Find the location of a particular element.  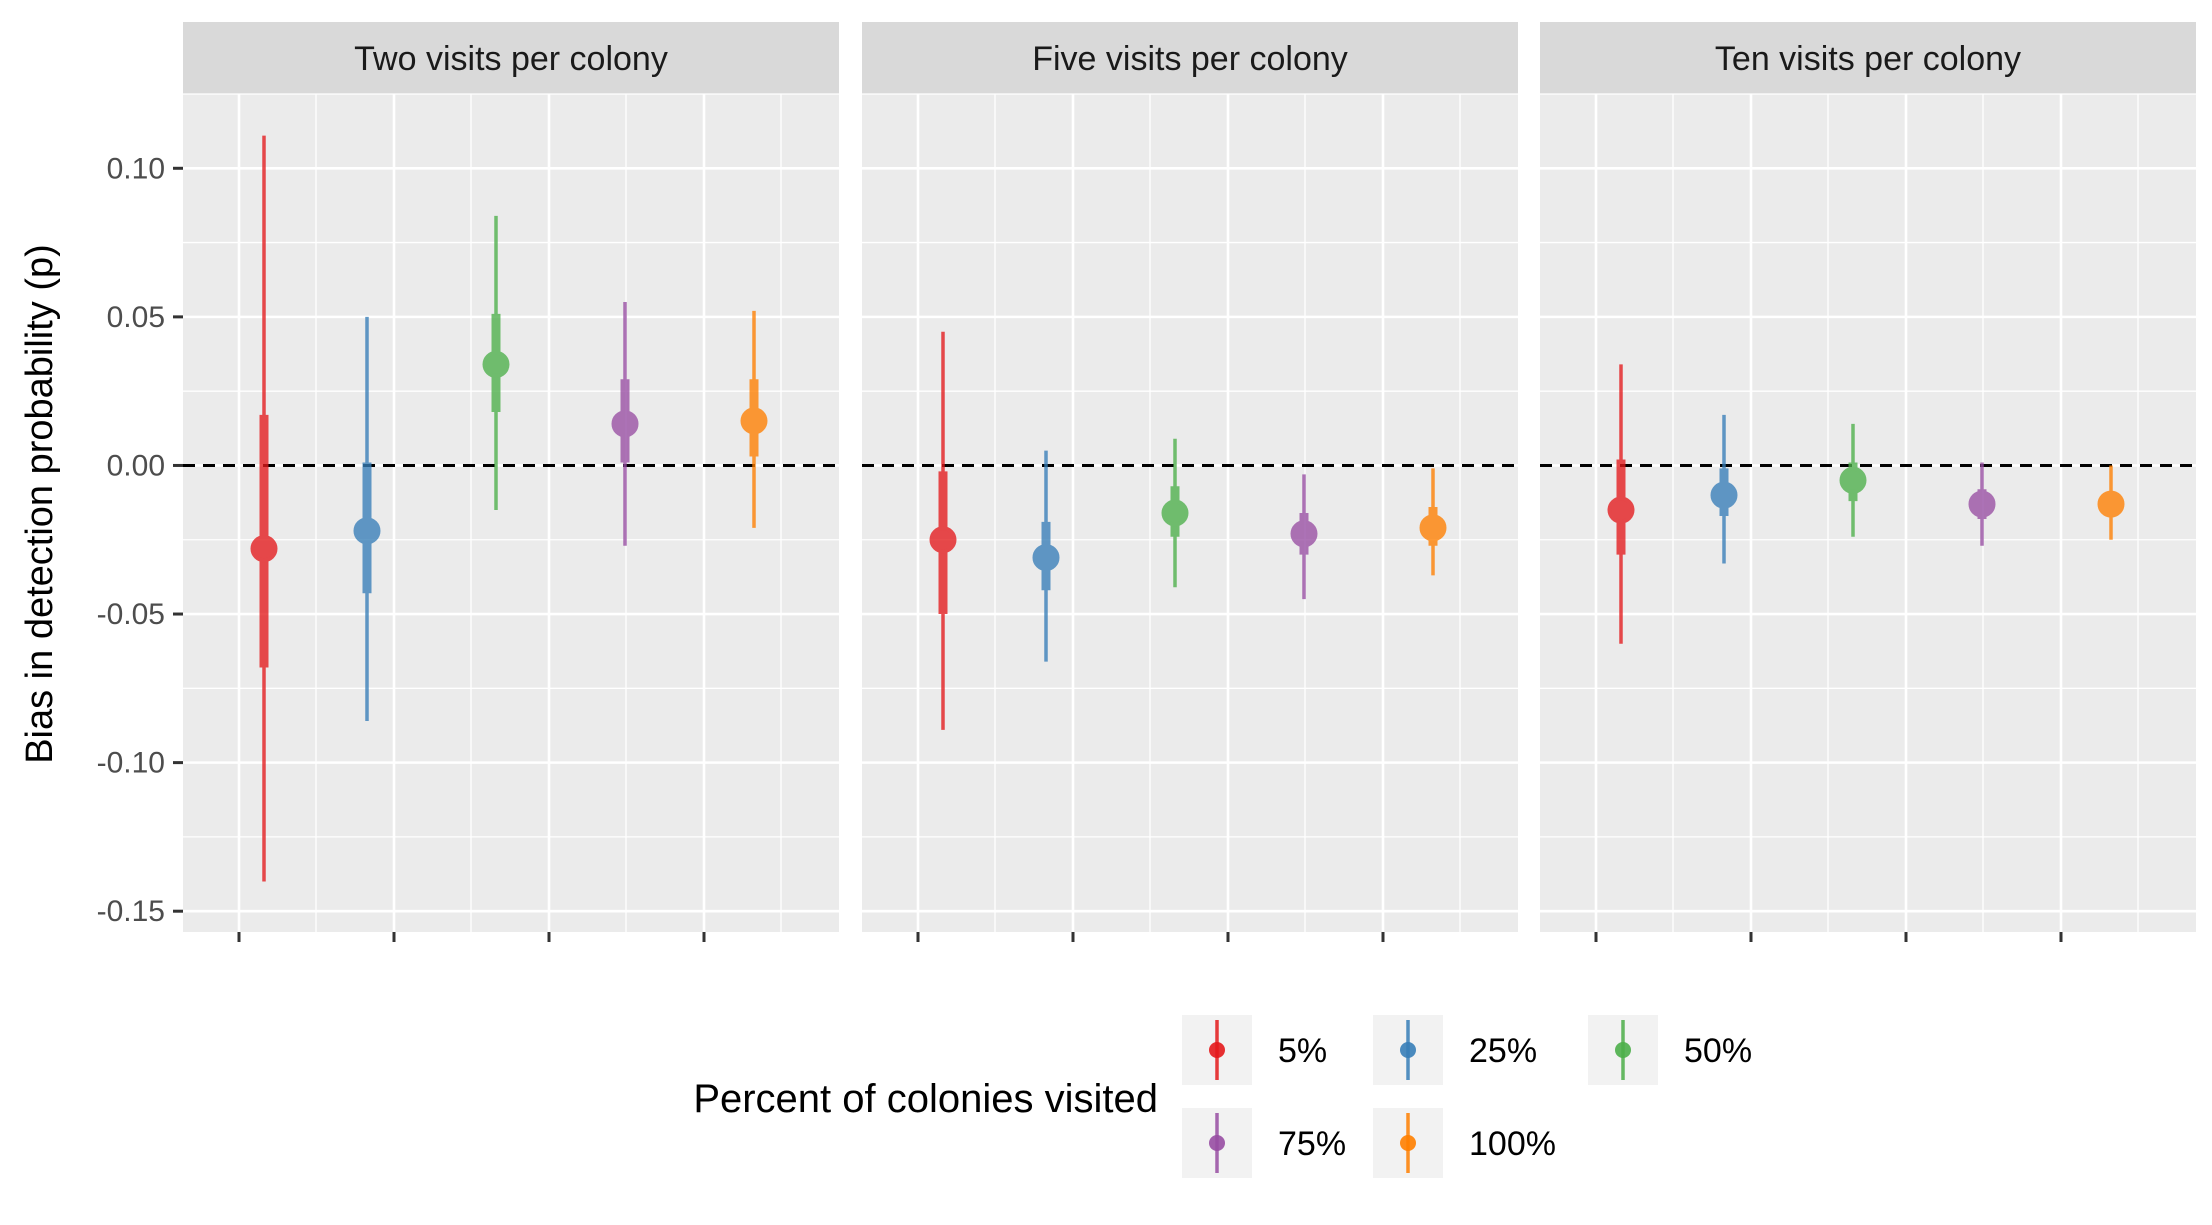

legend-key-100%: 100% is located at coordinates (1464, 1143).